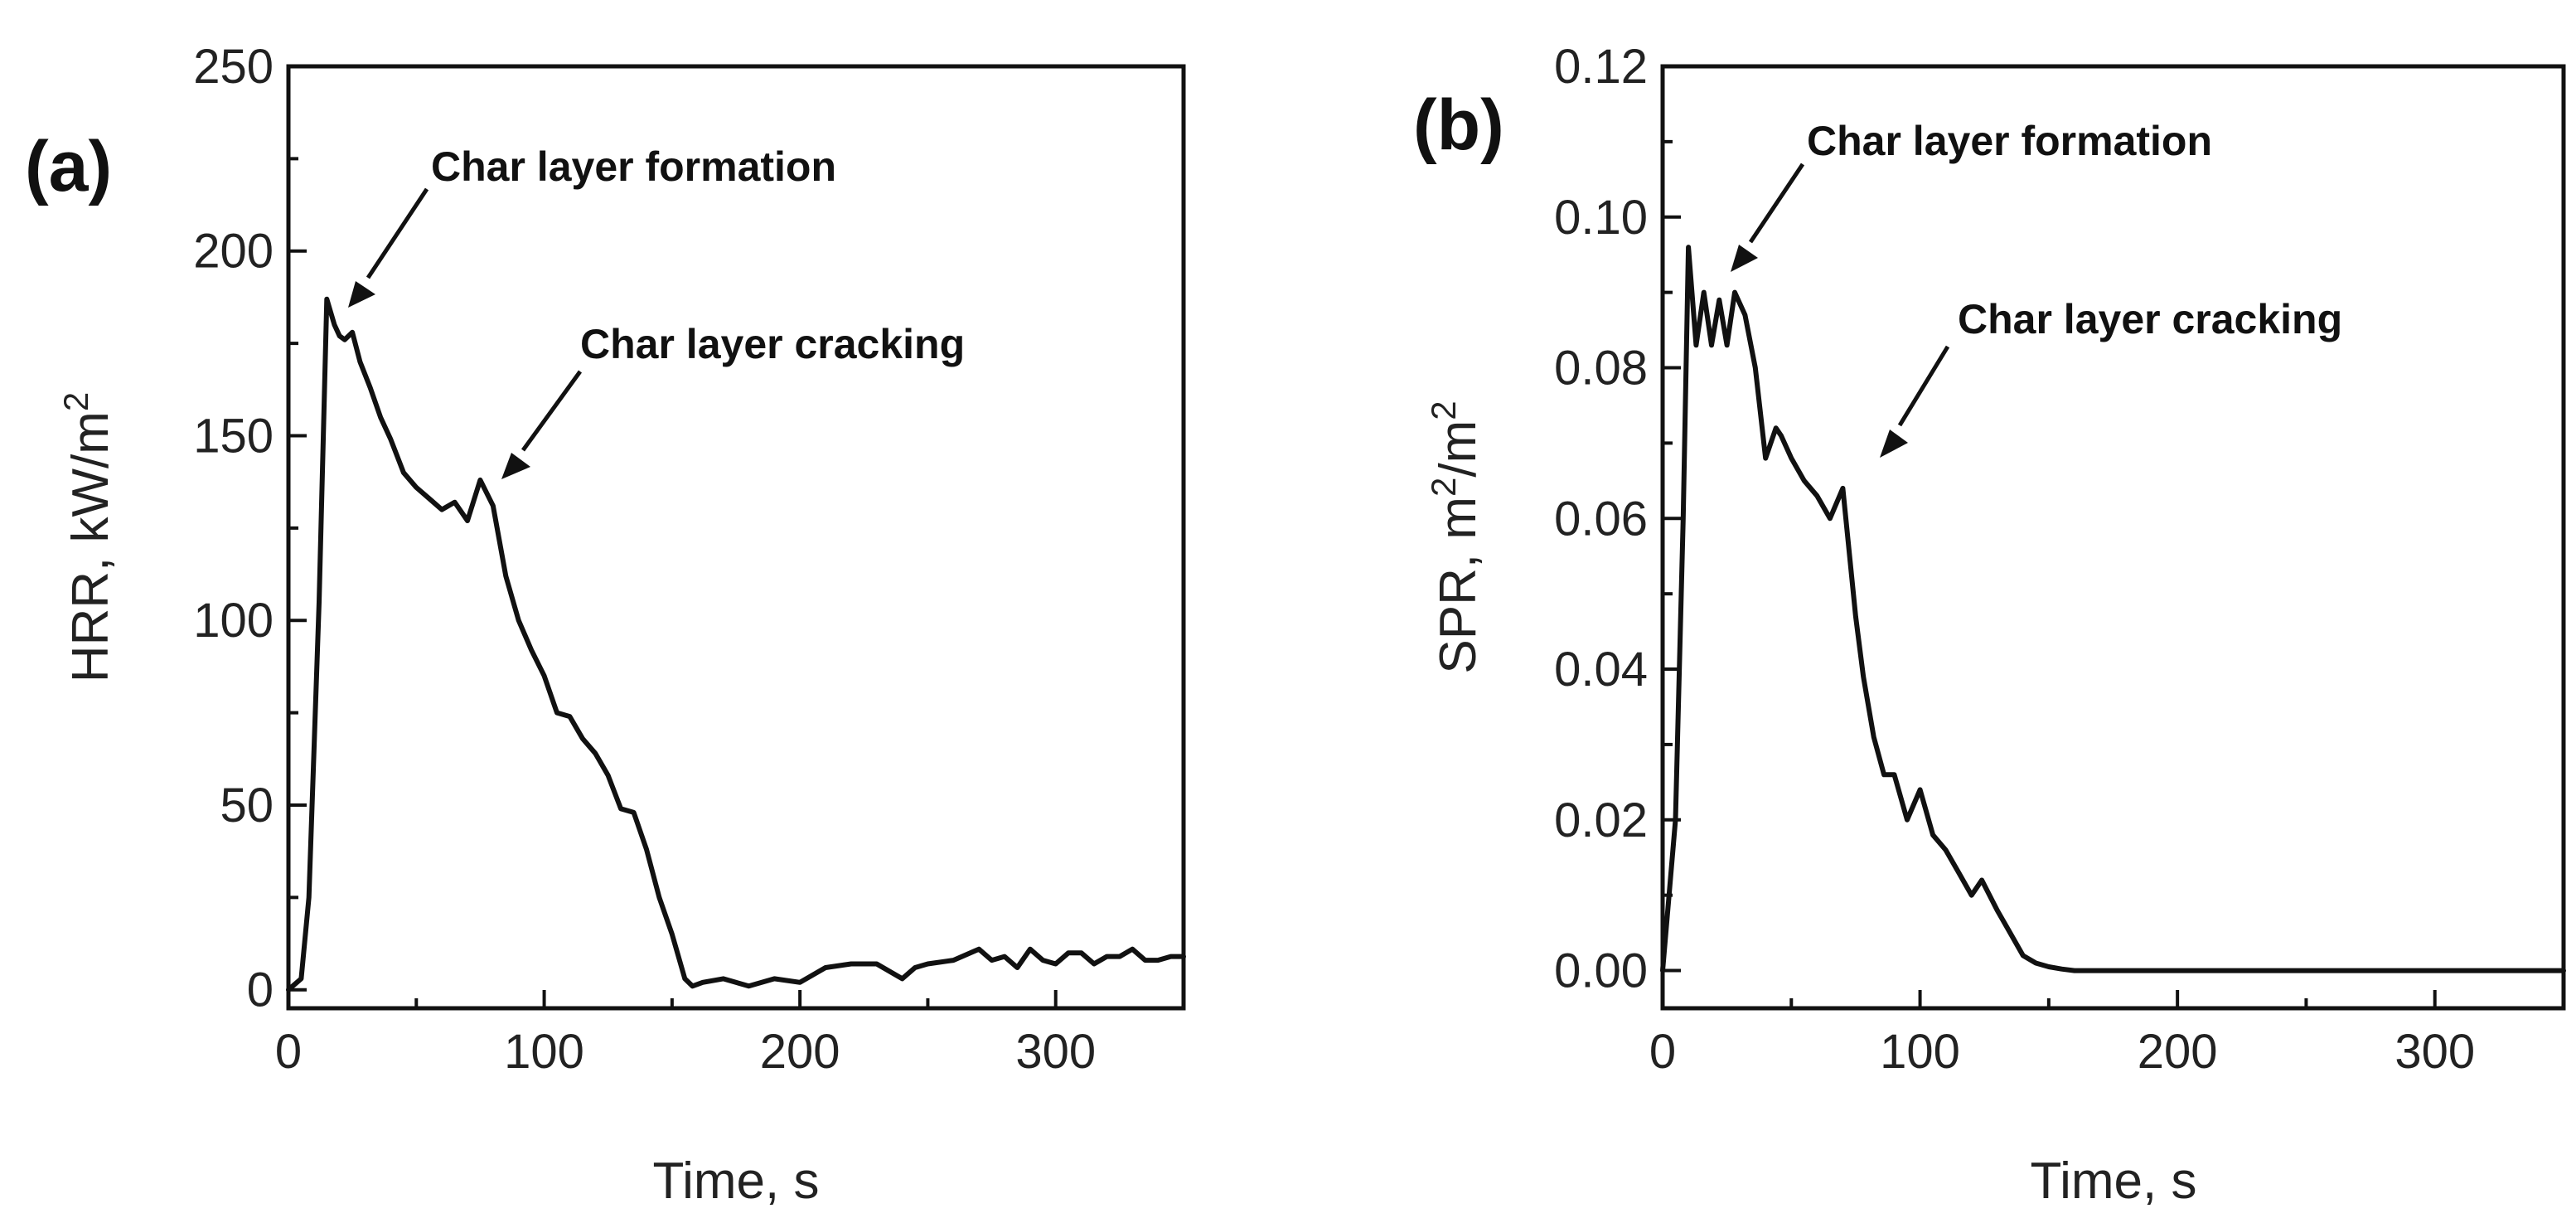  Describe the element at coordinates (1601, 369) in the screenshot. I see `panel-b-y-tick-label: 0.08` at that location.